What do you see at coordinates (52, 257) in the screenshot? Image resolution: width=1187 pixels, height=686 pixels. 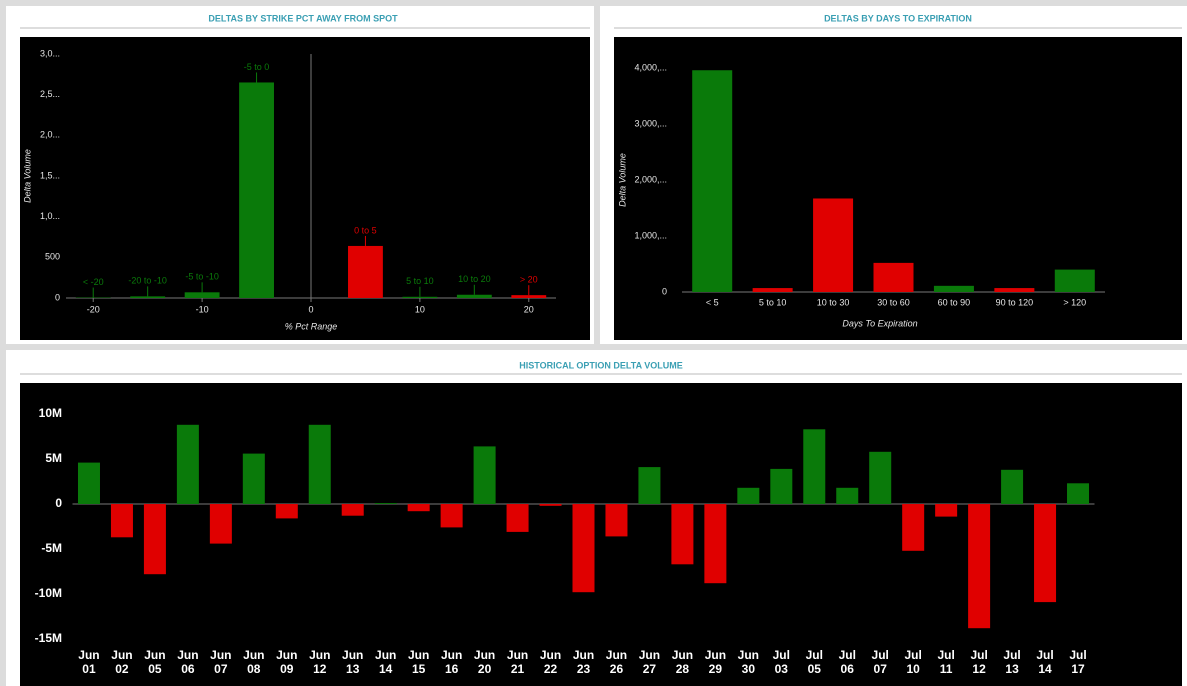 I see `y-tick-label: 500` at bounding box center [52, 257].